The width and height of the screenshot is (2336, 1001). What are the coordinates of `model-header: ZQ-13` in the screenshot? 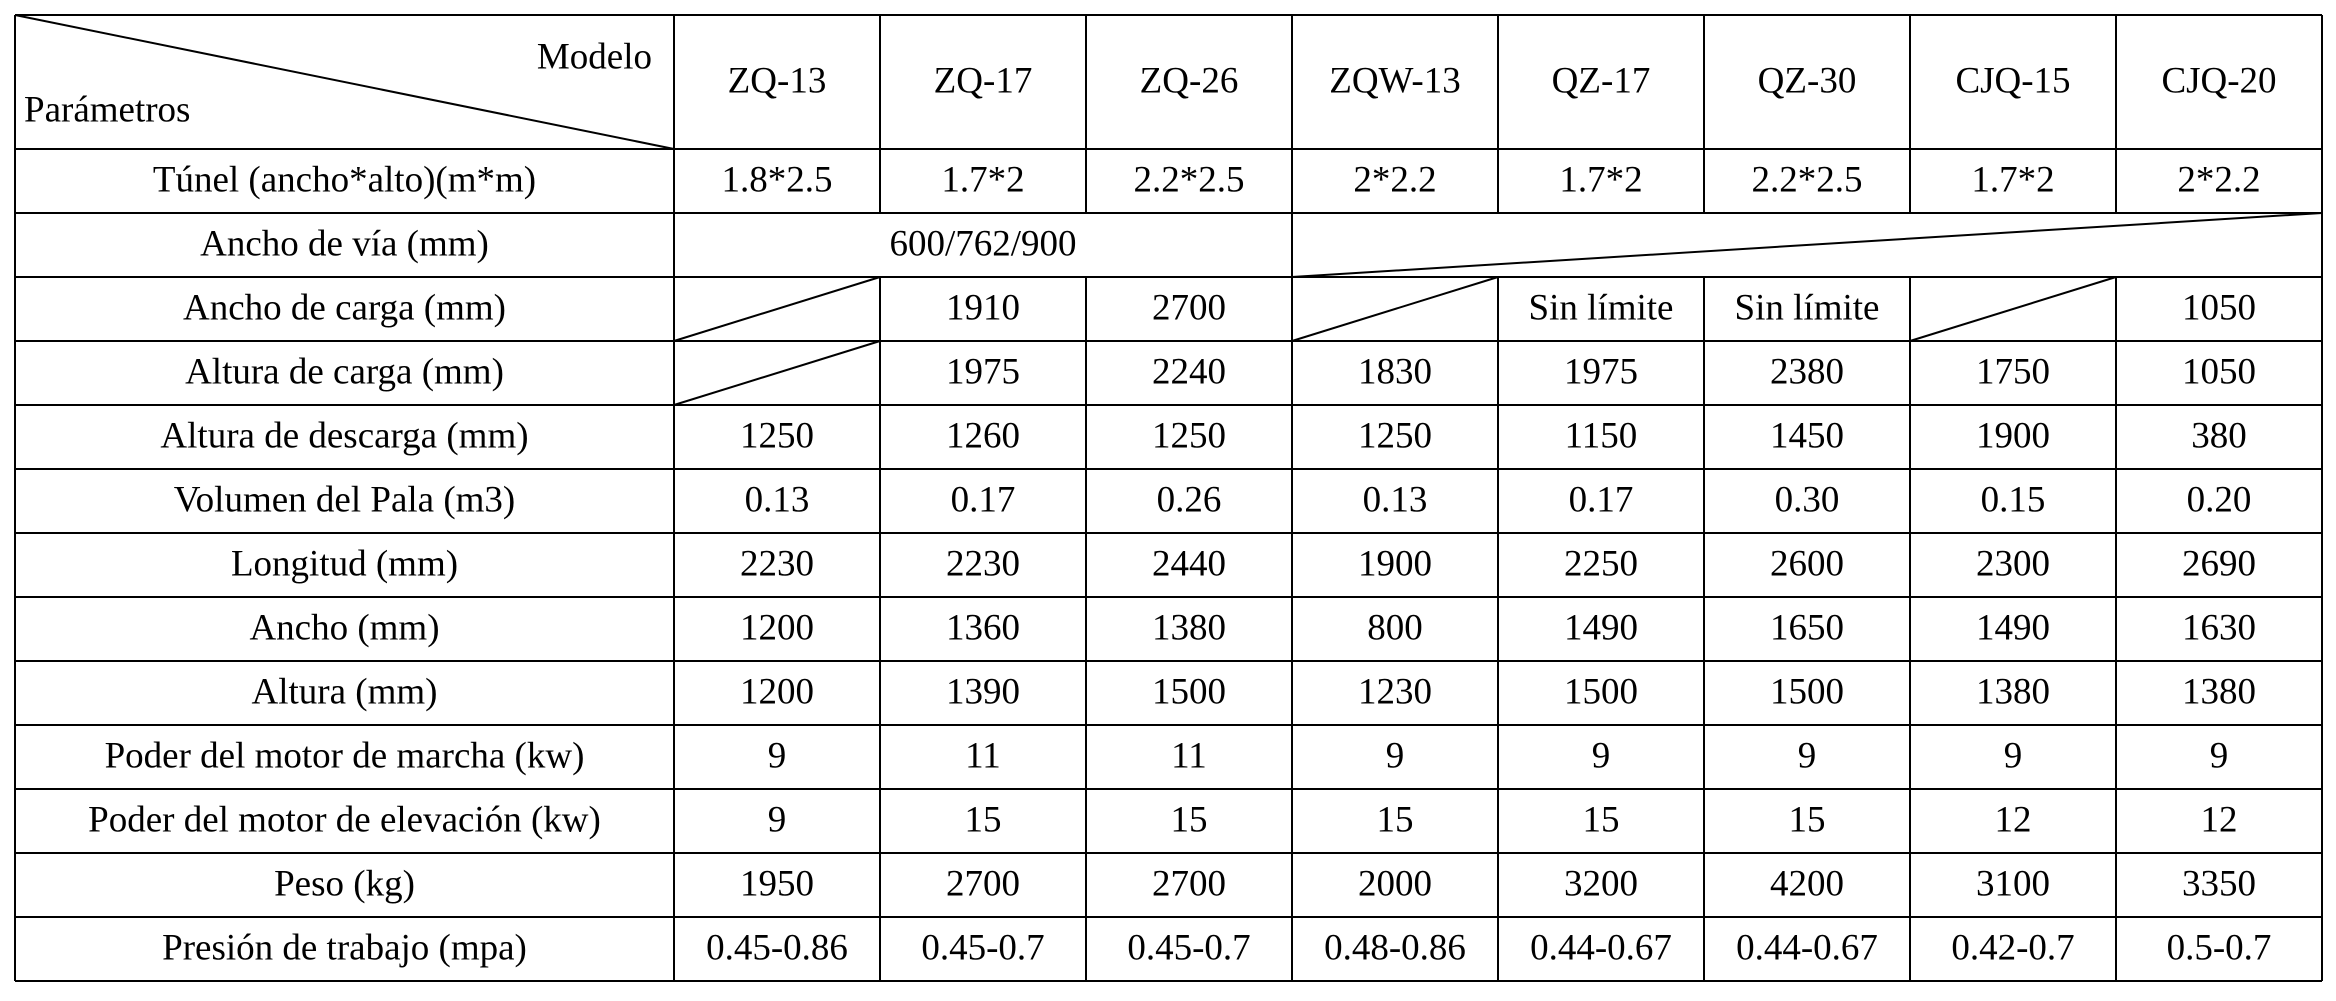 It's located at (777, 80).